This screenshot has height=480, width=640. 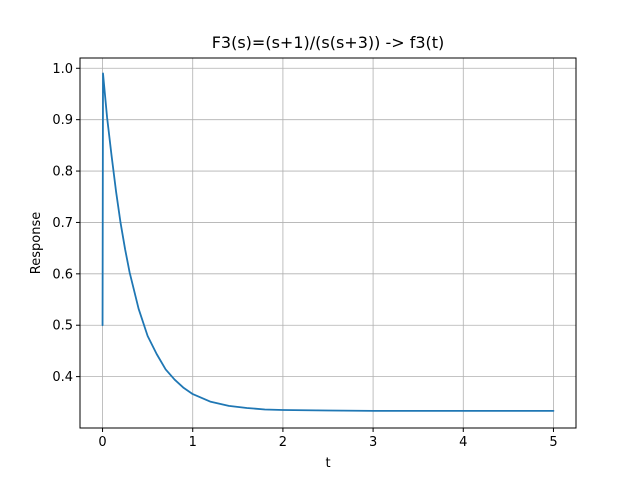 I want to click on y-tick-label: 0.7, so click(x=62, y=223).